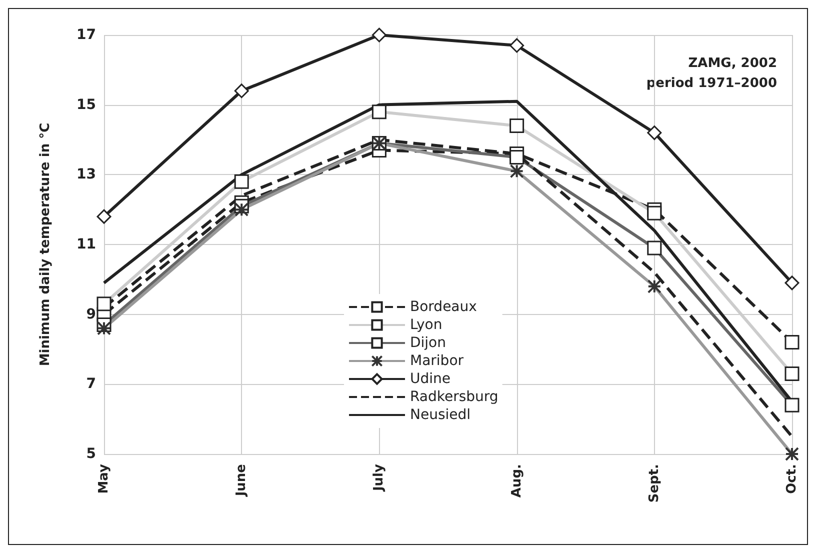 The height and width of the screenshot is (553, 816). I want to click on x-tick-label: July, so click(379, 477).